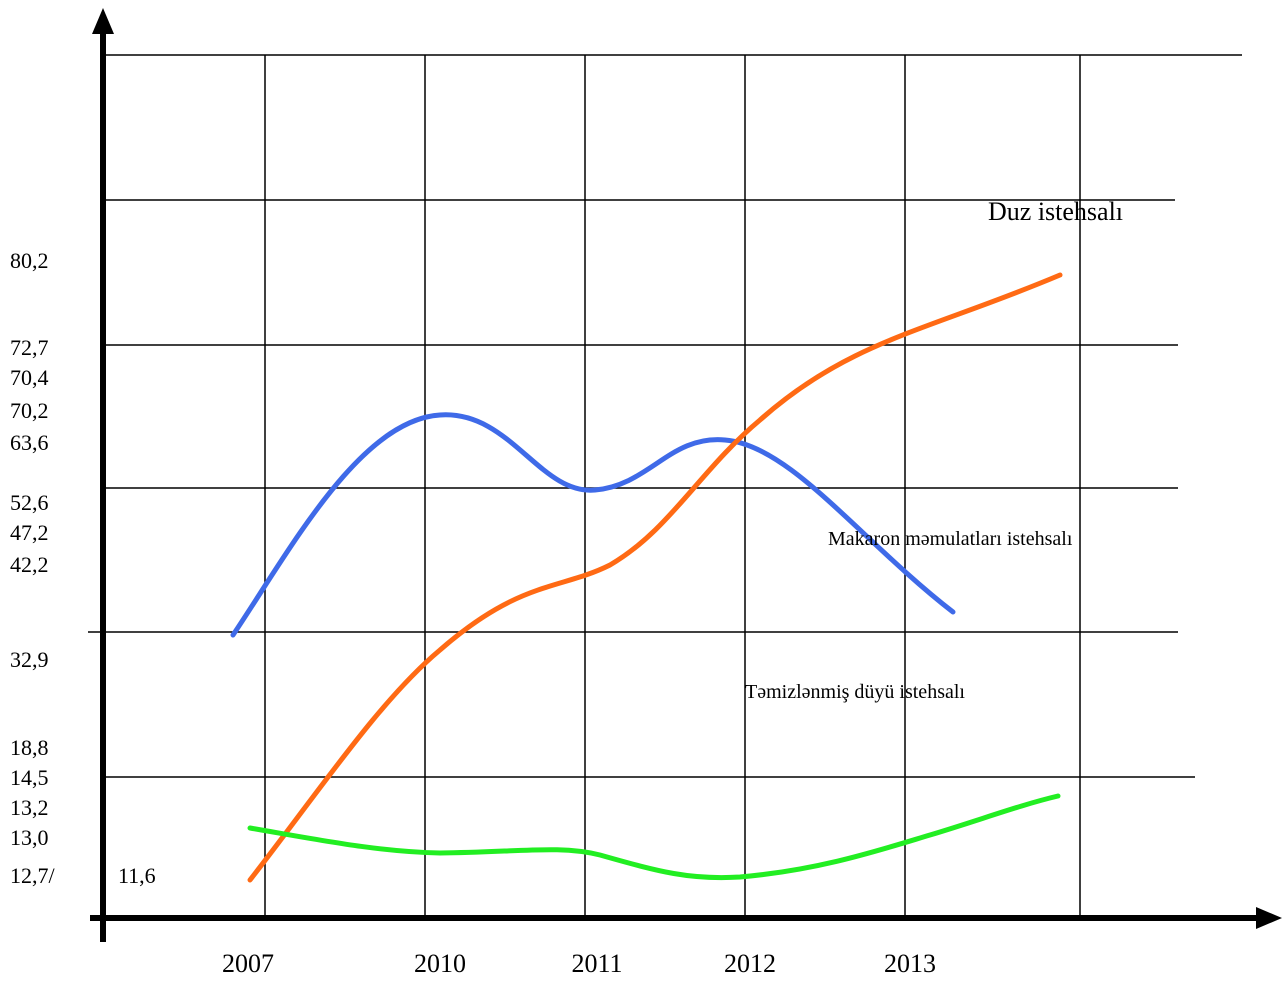  Describe the element at coordinates (29, 807) in the screenshot. I see `y-label: 13,2` at that location.